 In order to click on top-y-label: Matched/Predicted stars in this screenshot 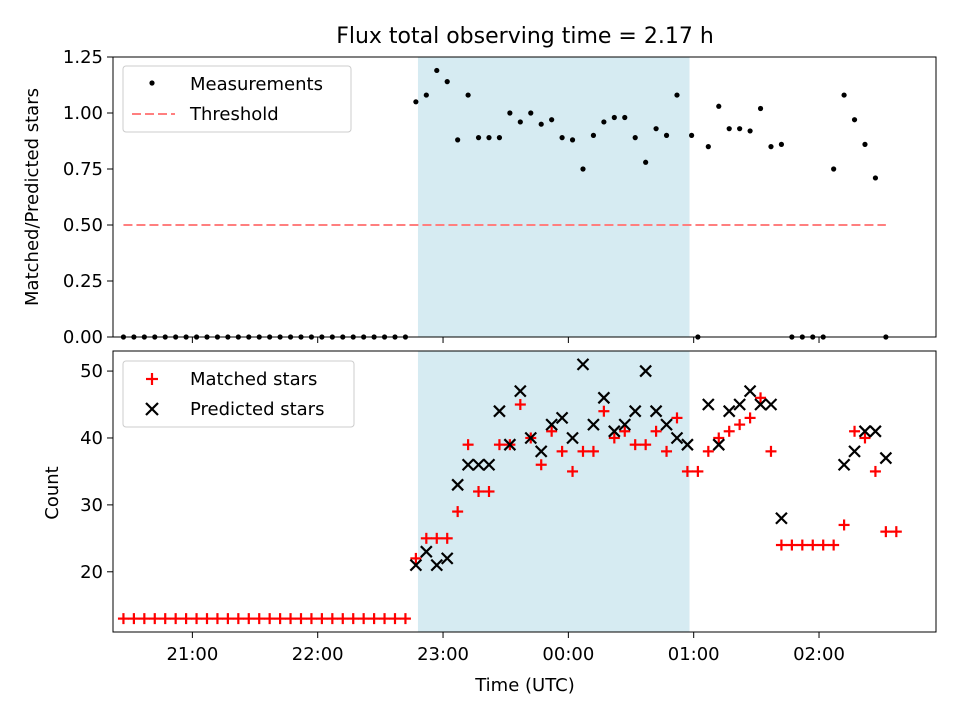, I will do `click(32, 197)`.